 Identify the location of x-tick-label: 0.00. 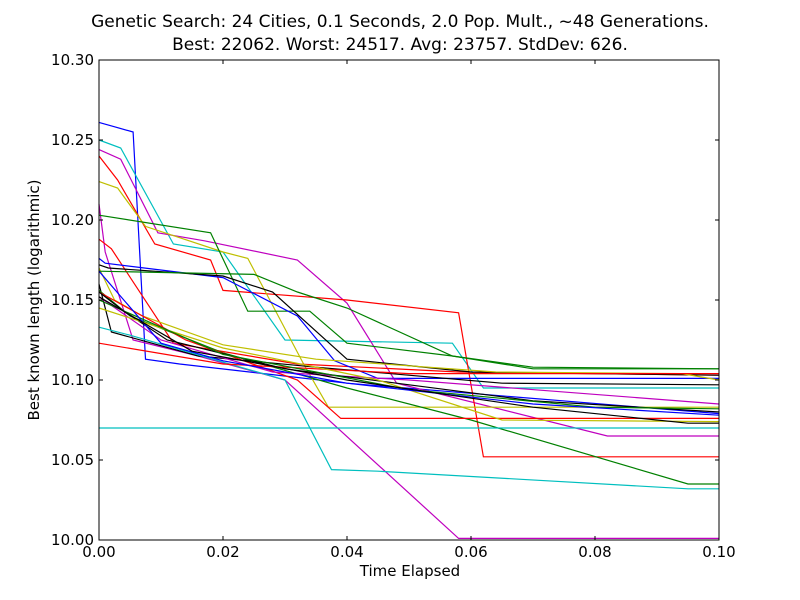
(98, 552).